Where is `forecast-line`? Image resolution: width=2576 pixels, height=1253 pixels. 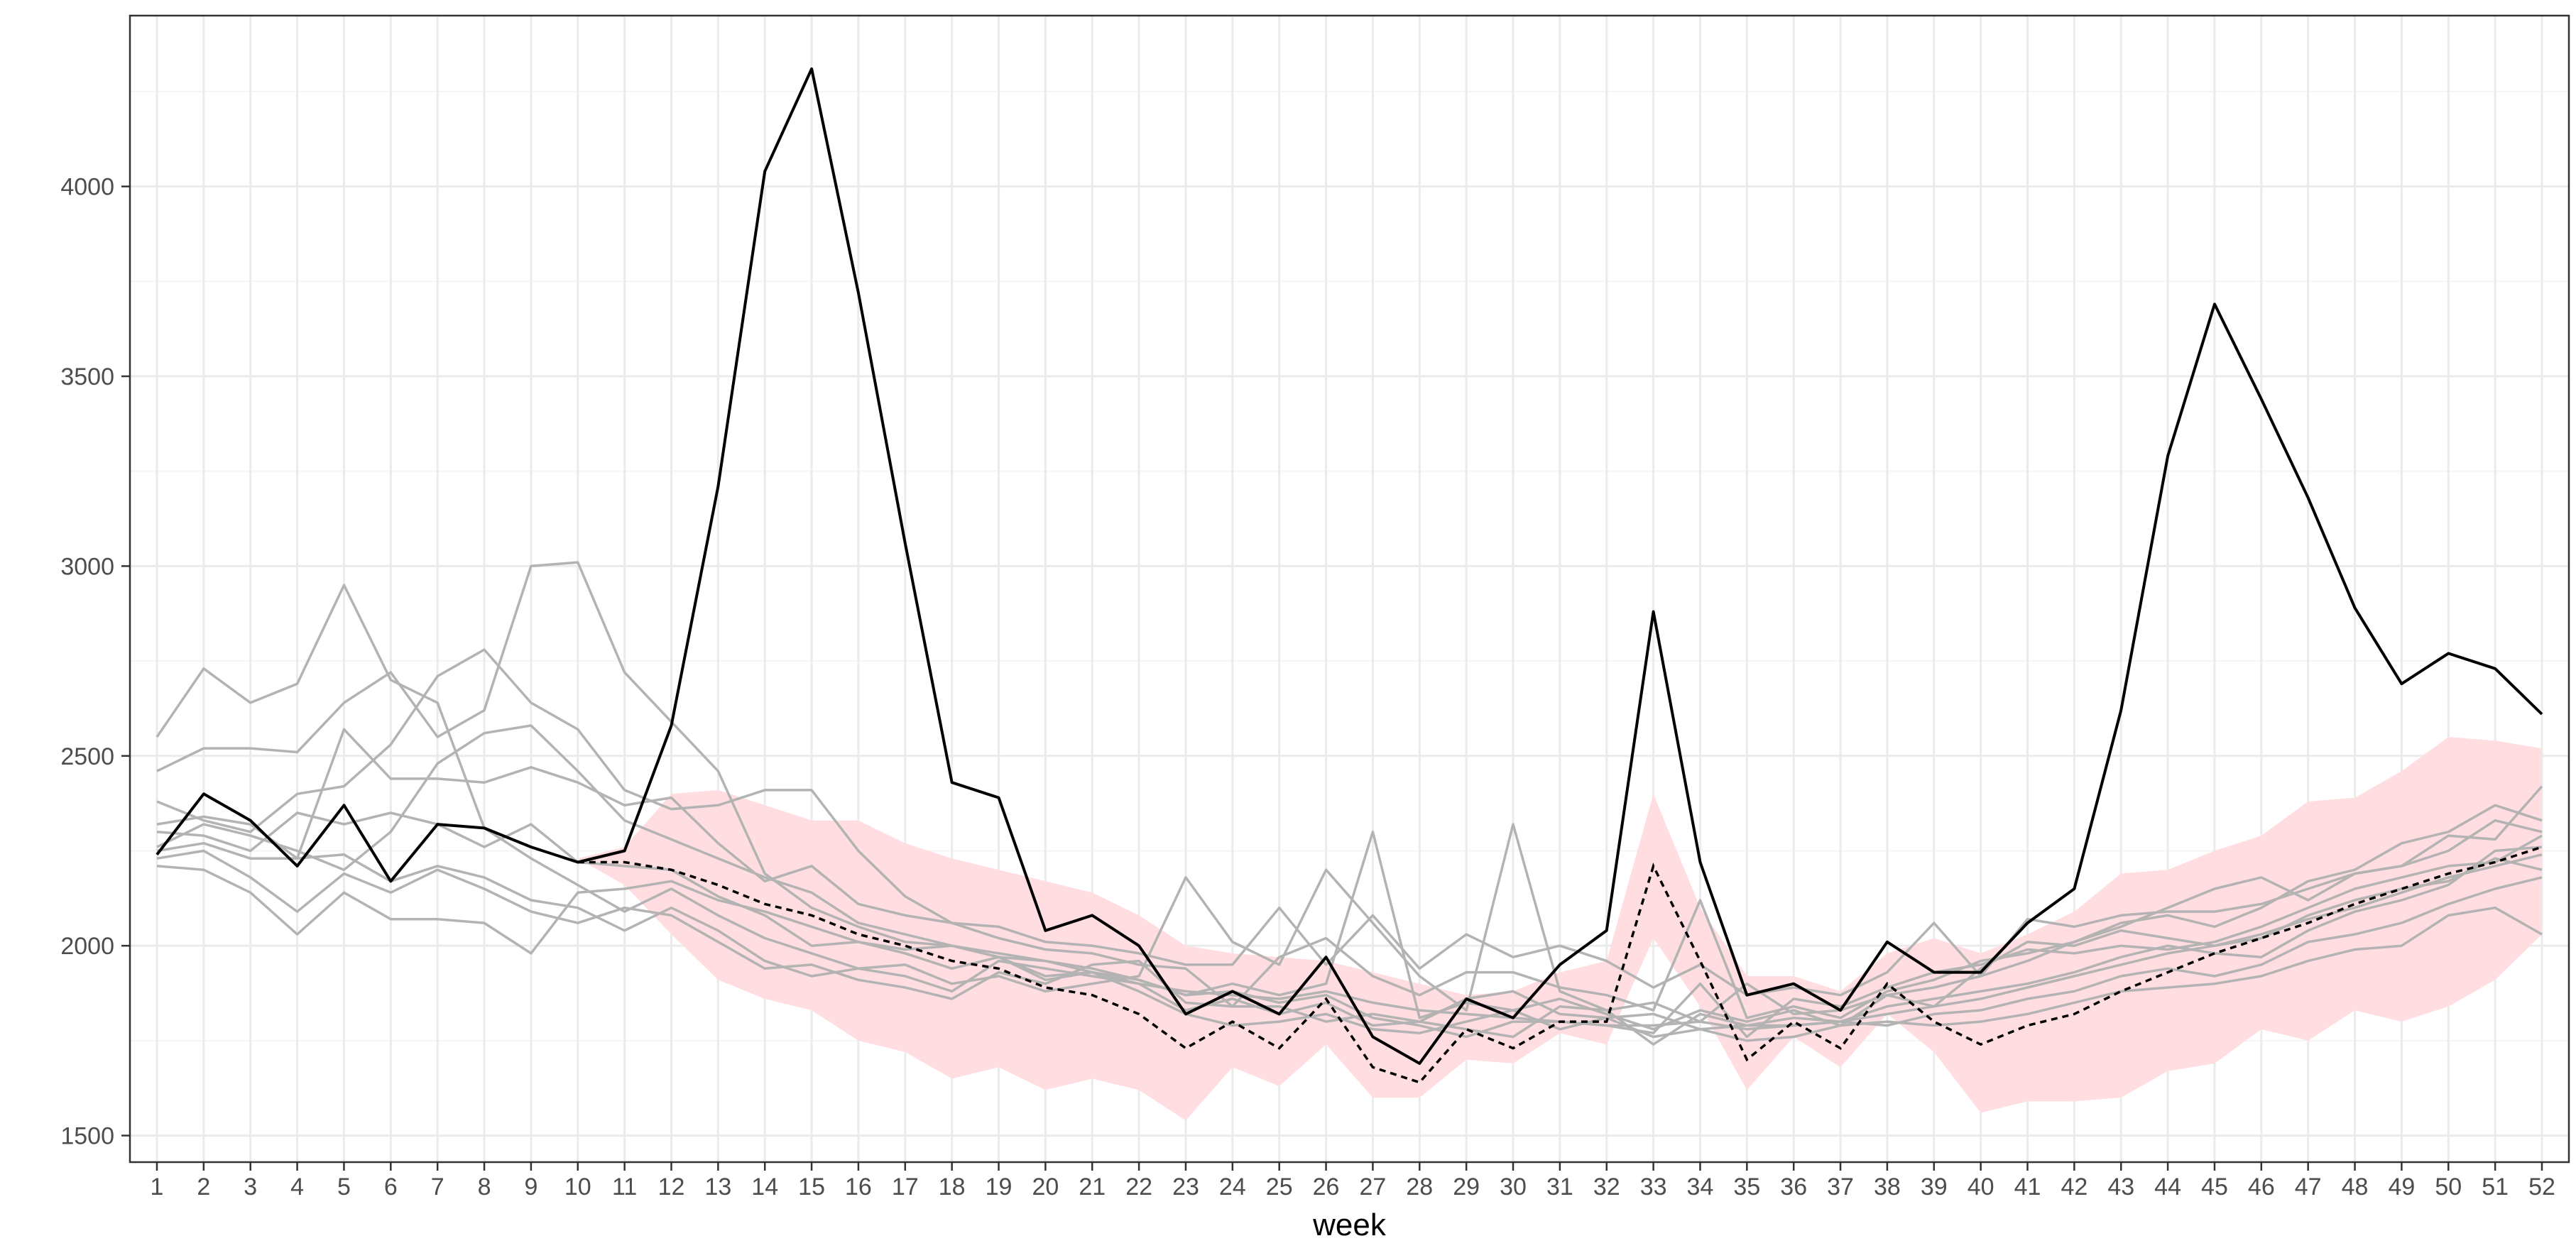 forecast-line is located at coordinates (1560, 965).